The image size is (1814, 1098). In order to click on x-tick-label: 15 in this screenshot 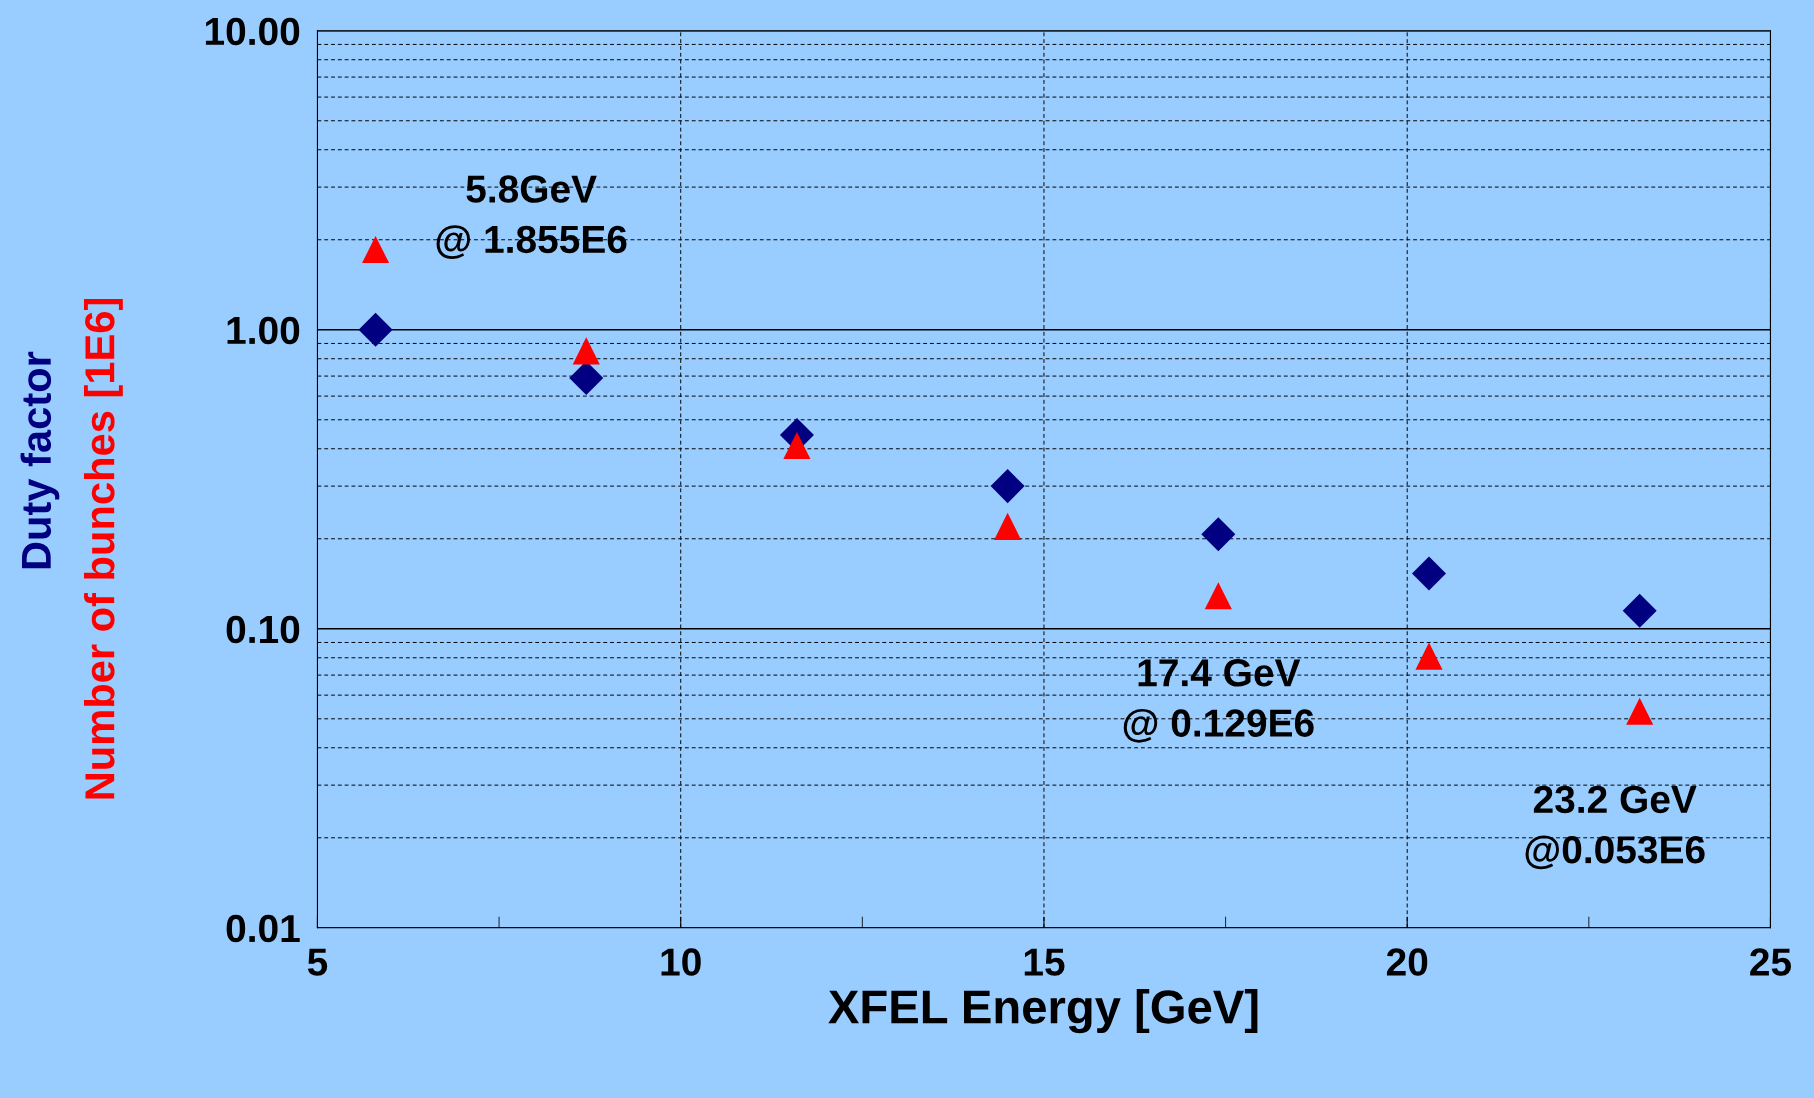, I will do `click(1044, 962)`.